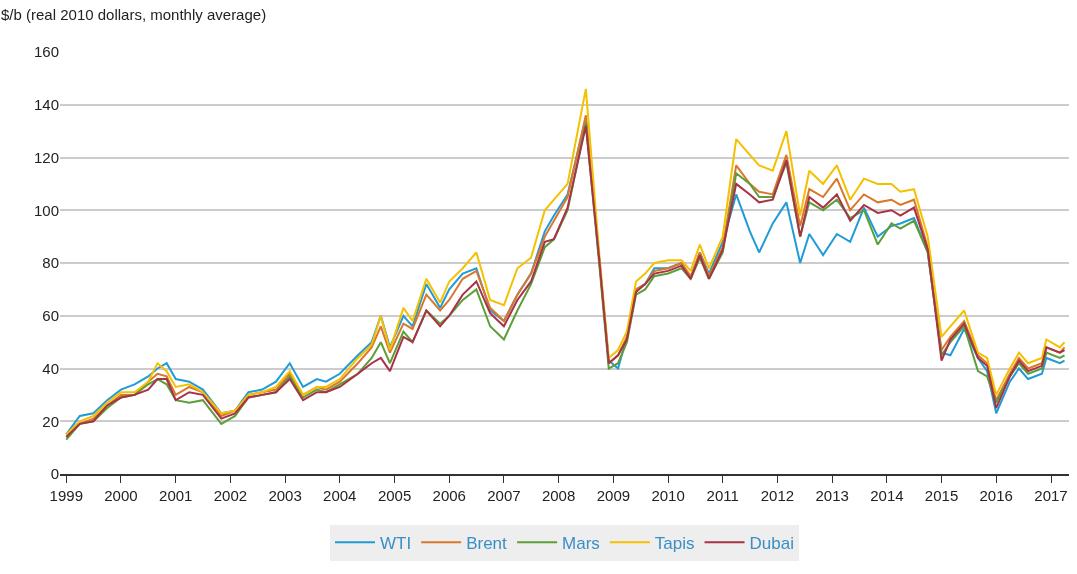 This screenshot has width=1077, height=574. I want to click on y-tick-label: 100, so click(46, 210).